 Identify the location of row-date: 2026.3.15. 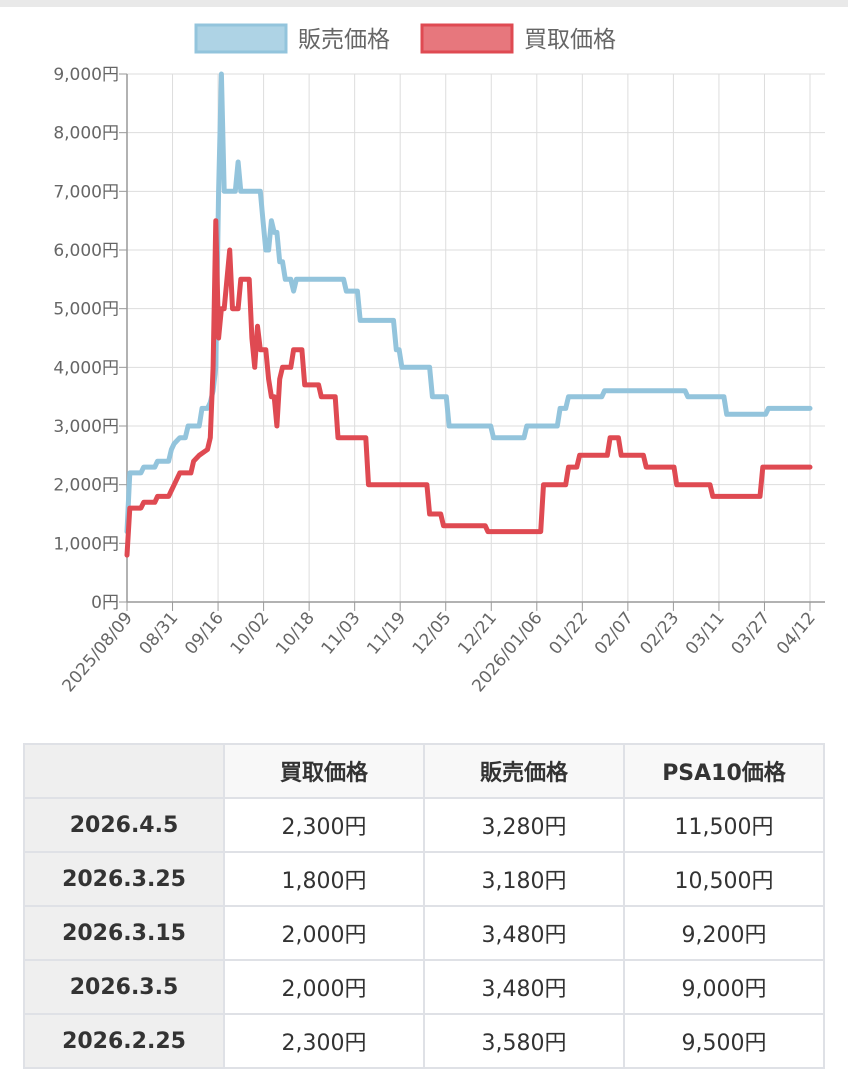
(124, 933).